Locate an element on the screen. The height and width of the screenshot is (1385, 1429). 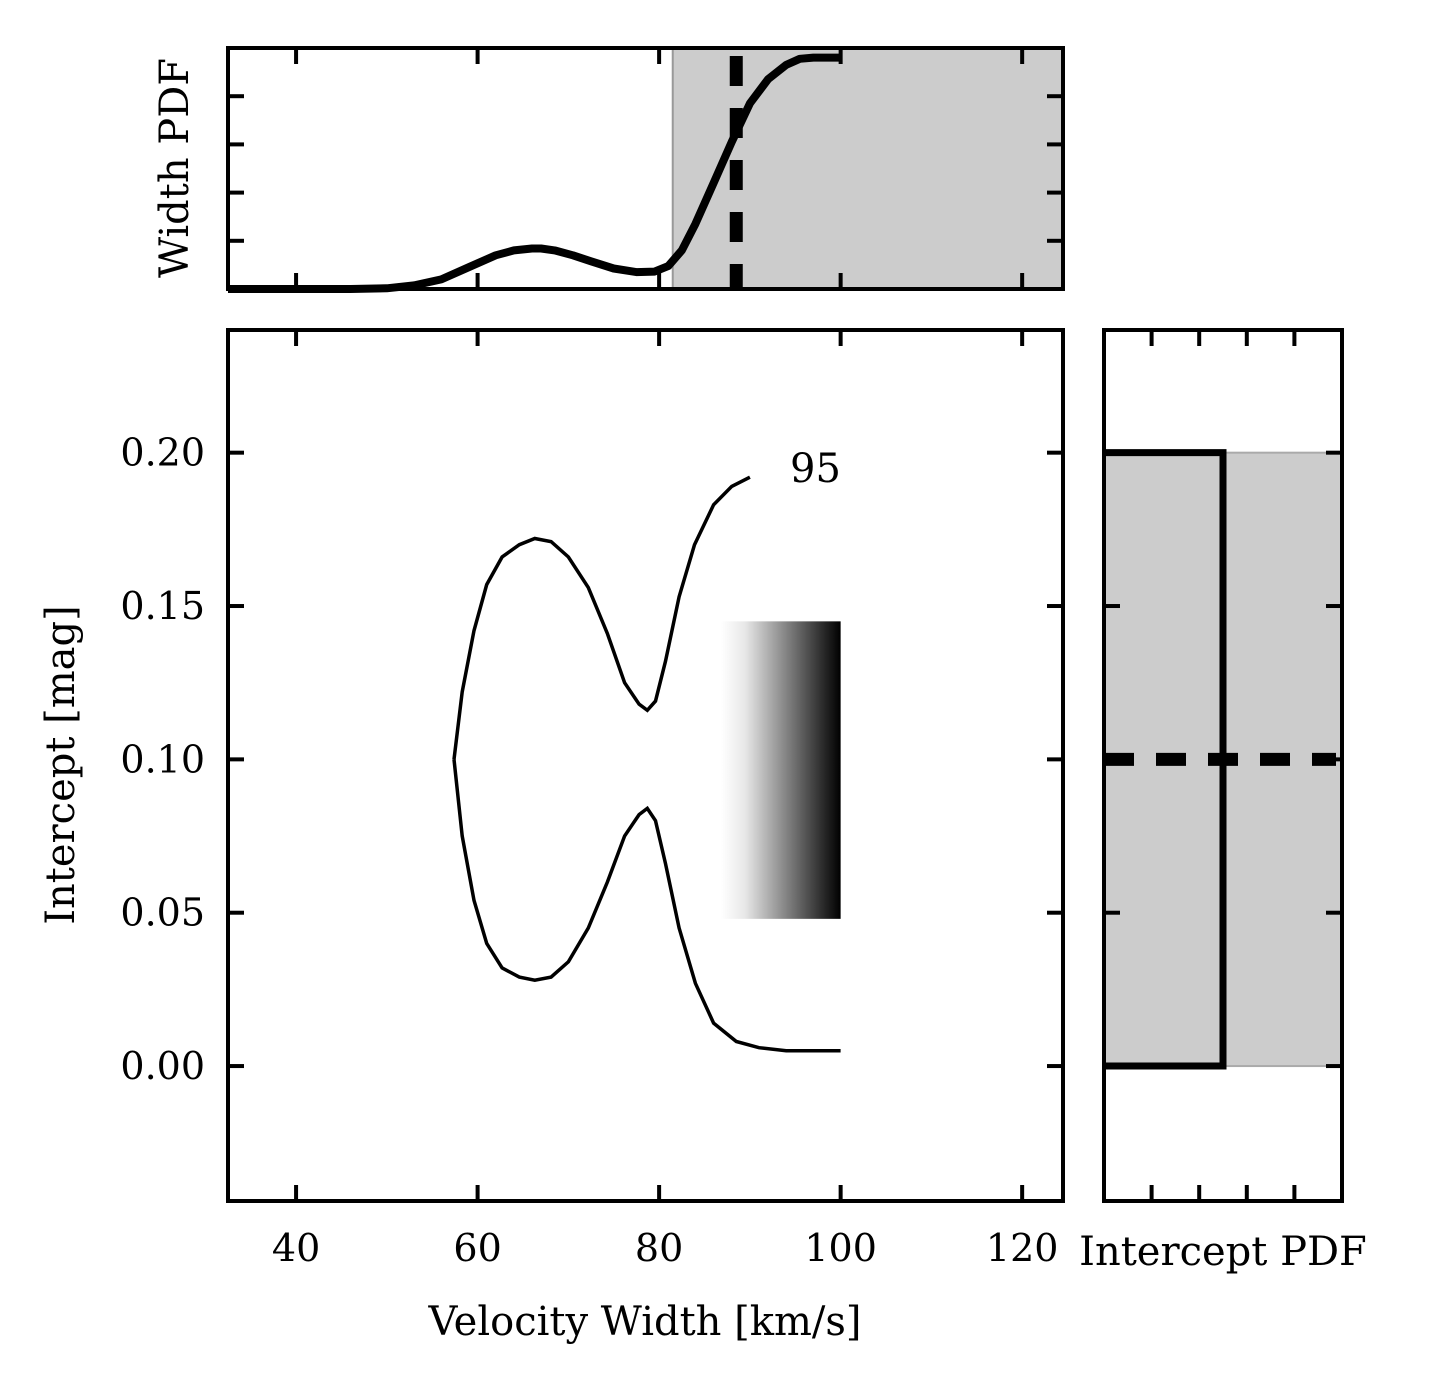
x-tick-label: 60 is located at coordinates (477, 1248).